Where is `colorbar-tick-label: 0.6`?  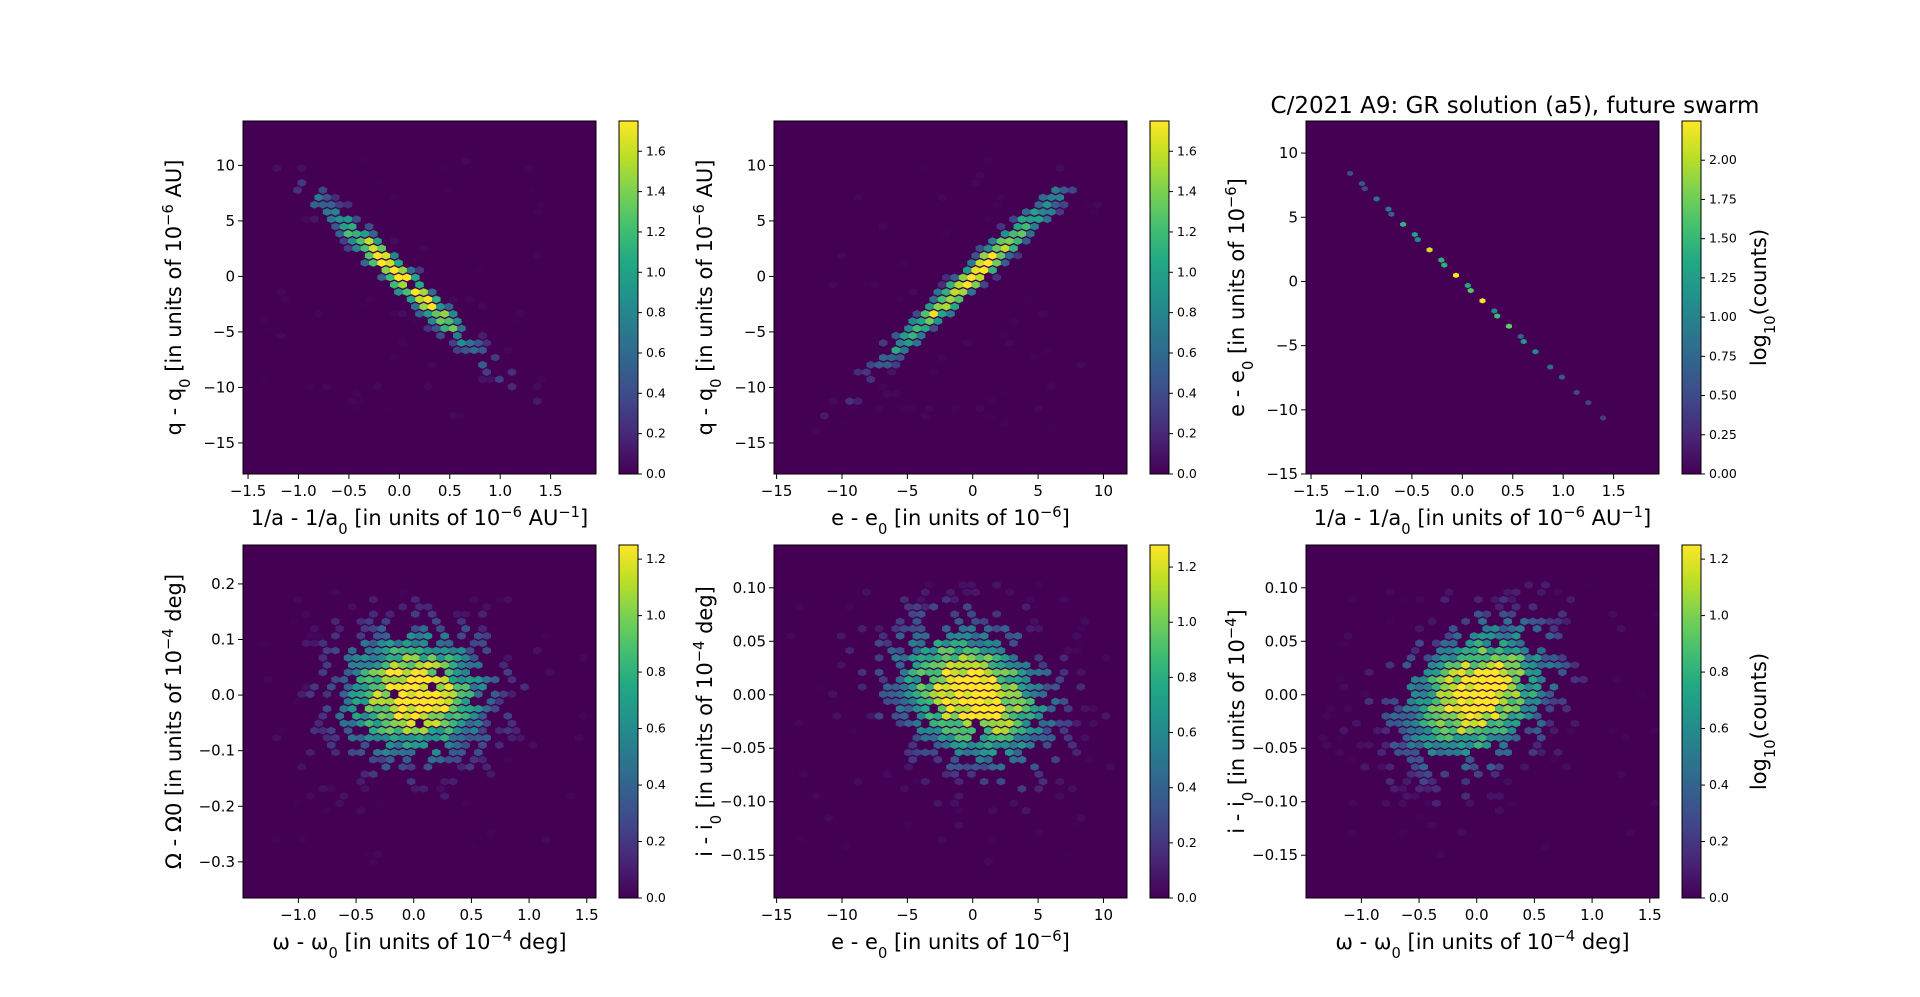
colorbar-tick-label: 0.6 is located at coordinates (656, 728).